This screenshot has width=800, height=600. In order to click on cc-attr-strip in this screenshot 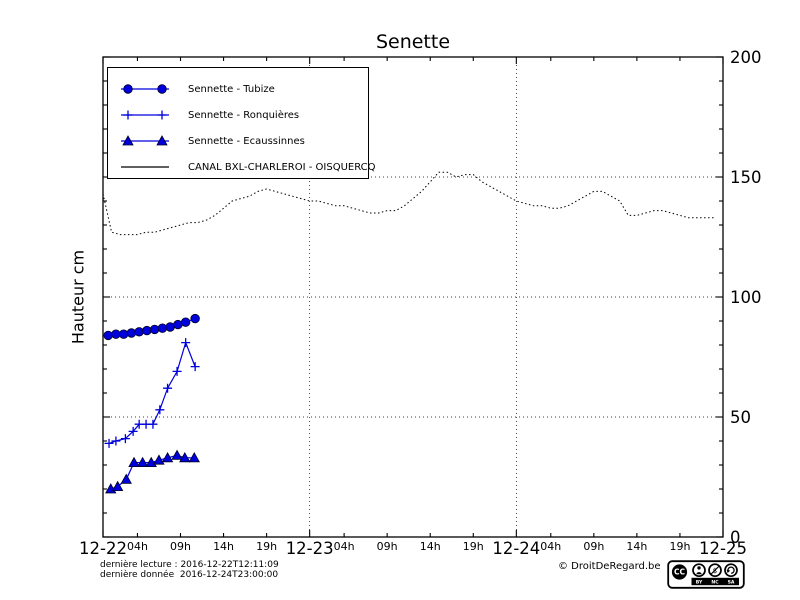, I will do `click(715, 581)`.